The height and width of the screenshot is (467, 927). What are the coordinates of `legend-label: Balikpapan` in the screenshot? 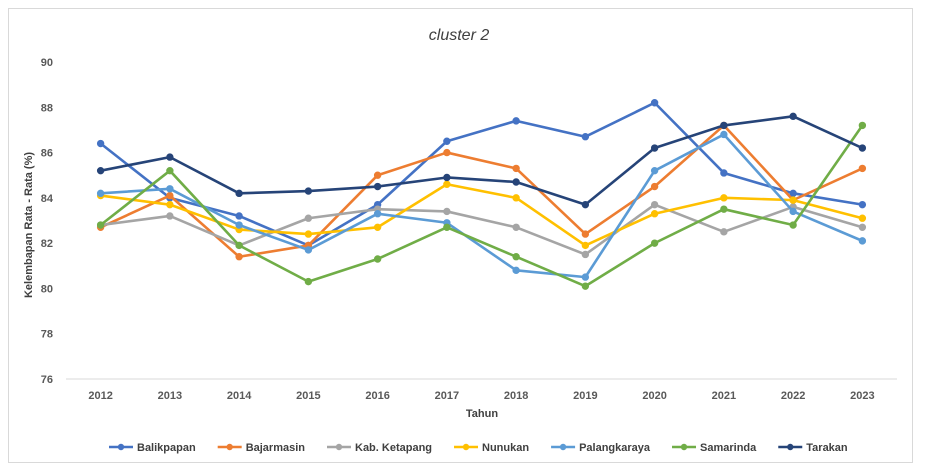 It's located at (166, 448).